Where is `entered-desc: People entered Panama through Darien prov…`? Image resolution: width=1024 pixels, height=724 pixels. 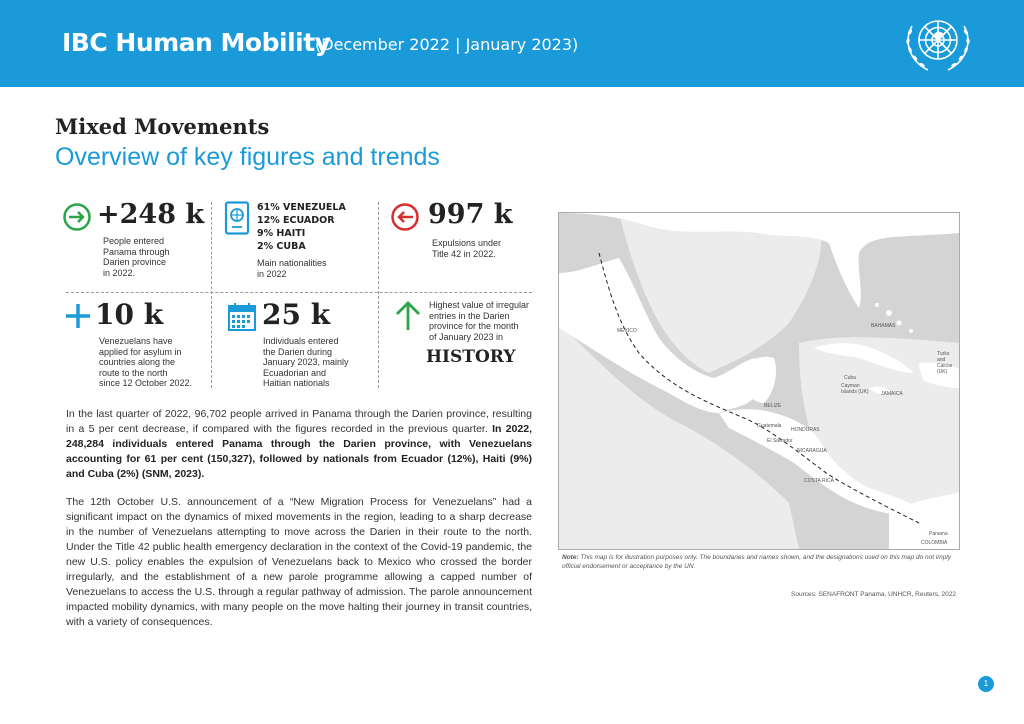 entered-desc: People entered Panama through Darien prov… is located at coordinates (136, 257).